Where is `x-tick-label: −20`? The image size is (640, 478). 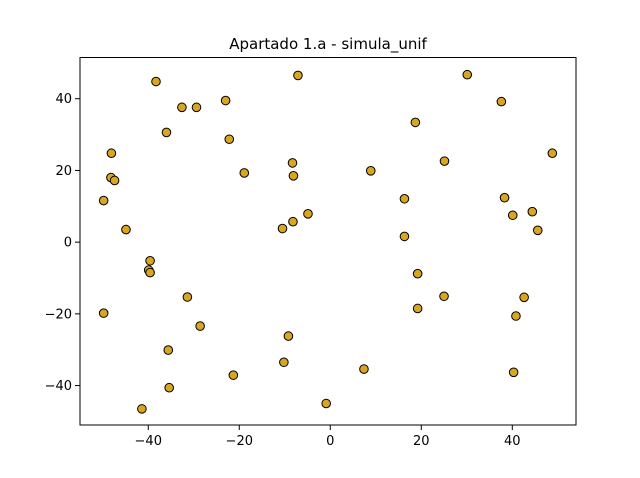 x-tick-label: −20 is located at coordinates (239, 441).